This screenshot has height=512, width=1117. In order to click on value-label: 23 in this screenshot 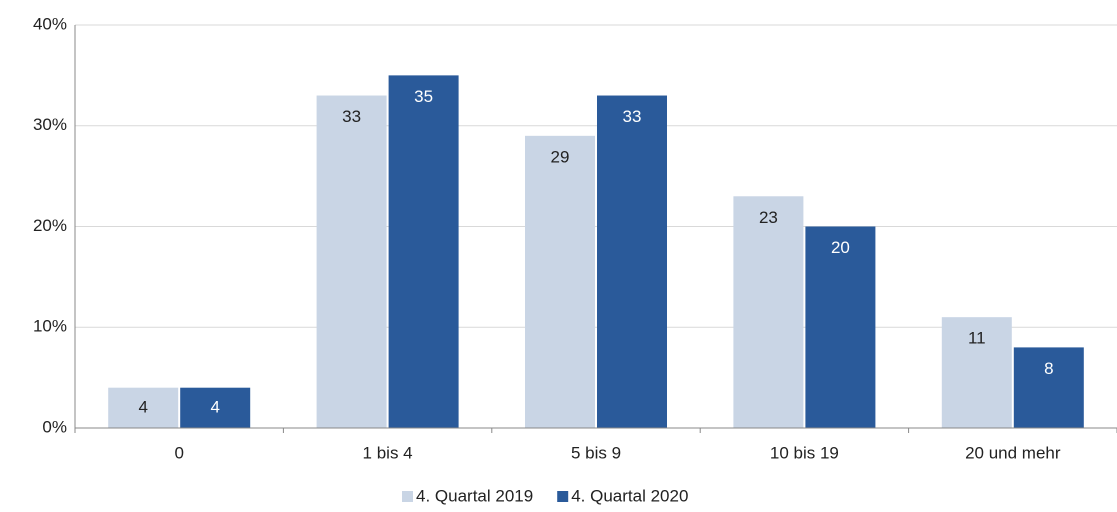, I will do `click(768, 217)`.